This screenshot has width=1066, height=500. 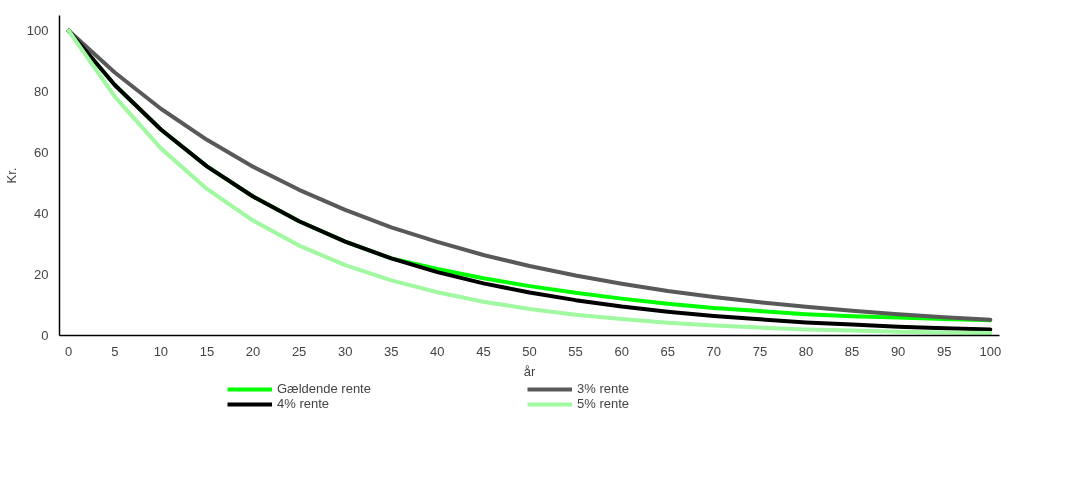 I want to click on legend-label: 3% rente, so click(x=604, y=388).